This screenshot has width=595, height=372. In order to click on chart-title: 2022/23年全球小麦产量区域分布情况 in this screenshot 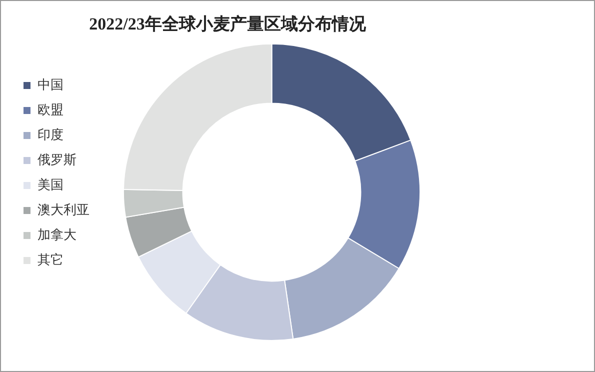, I will do `click(228, 24)`.